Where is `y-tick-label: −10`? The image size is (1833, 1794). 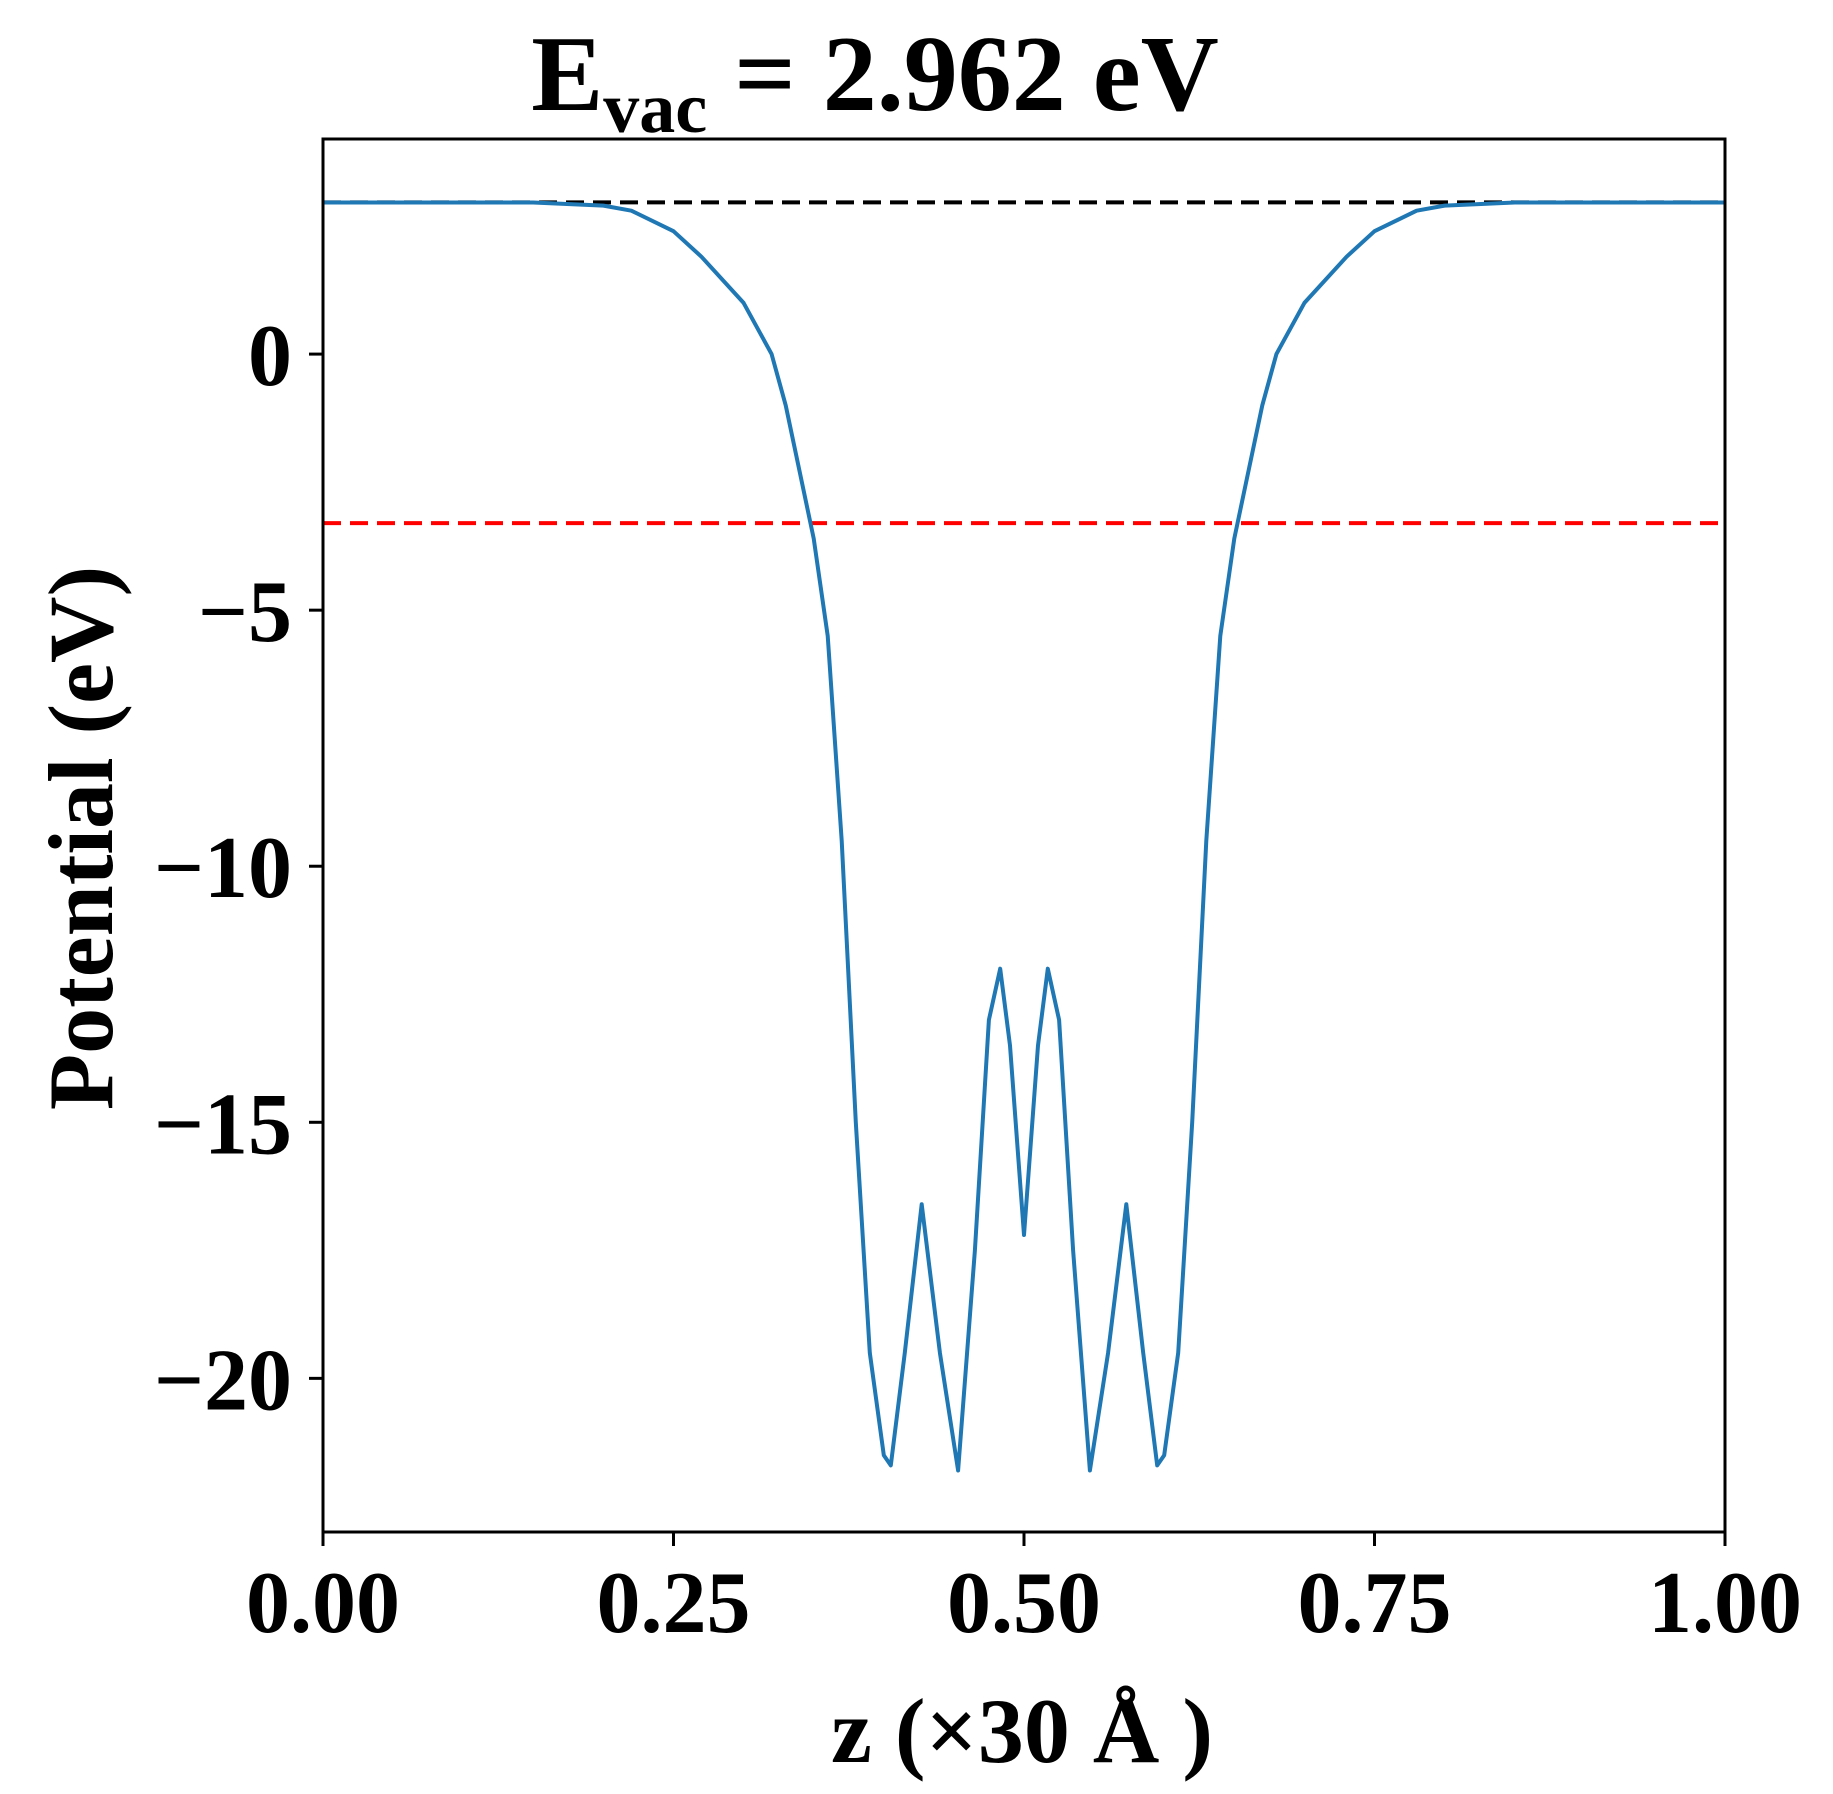
y-tick-label: −10 is located at coordinates (223, 868).